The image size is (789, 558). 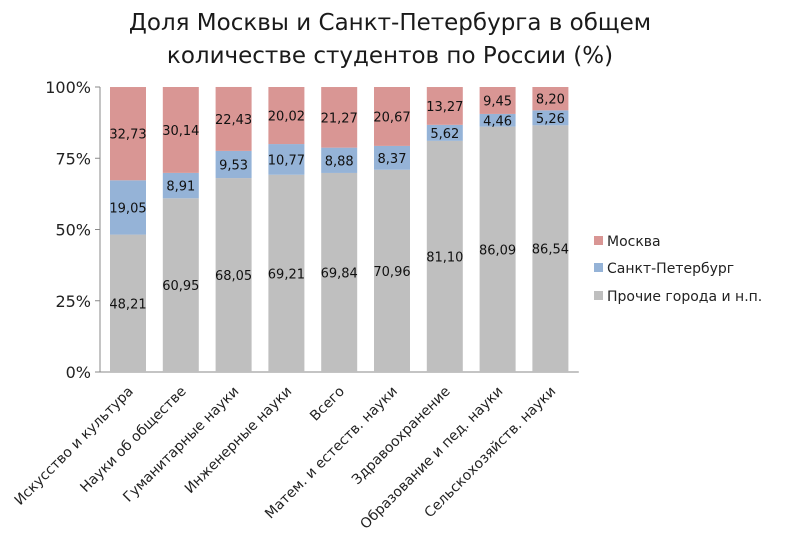 What do you see at coordinates (684, 297) in the screenshot?
I see `legend-label: Прочие города и н.п.` at bounding box center [684, 297].